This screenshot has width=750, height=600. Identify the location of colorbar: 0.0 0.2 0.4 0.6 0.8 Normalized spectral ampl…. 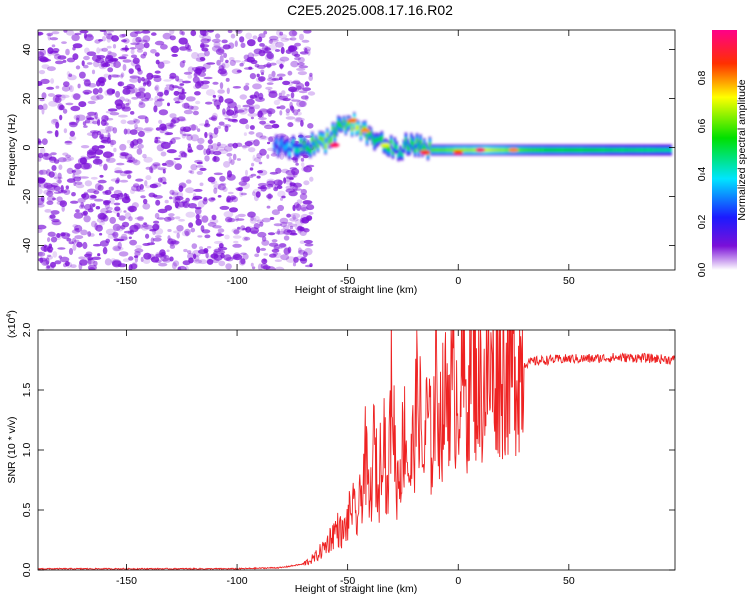
(722, 153).